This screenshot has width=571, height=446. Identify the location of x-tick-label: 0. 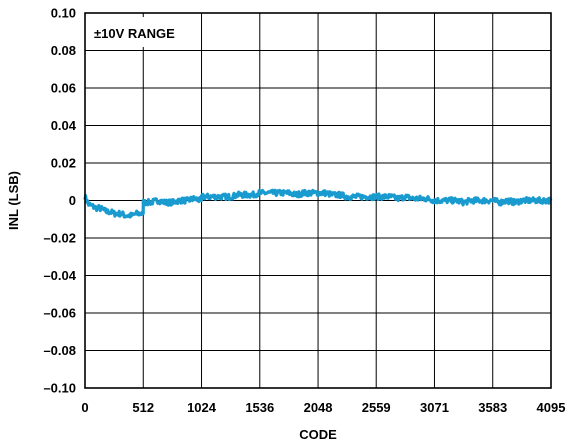
(84, 407).